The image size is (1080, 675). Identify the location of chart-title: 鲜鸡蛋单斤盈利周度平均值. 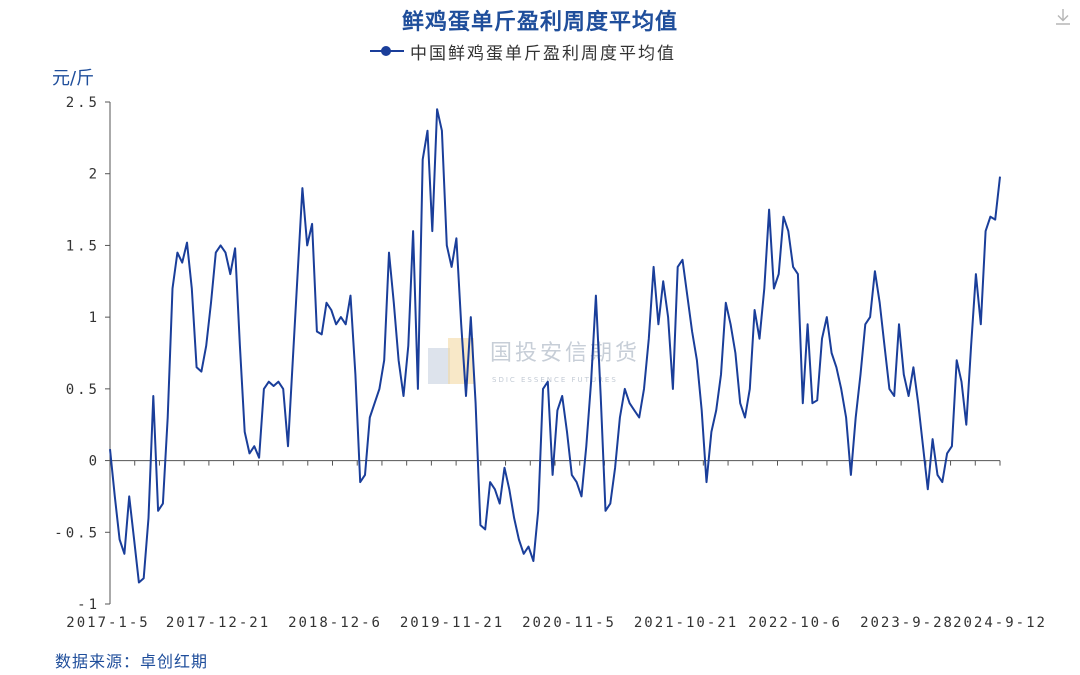
(539, 22).